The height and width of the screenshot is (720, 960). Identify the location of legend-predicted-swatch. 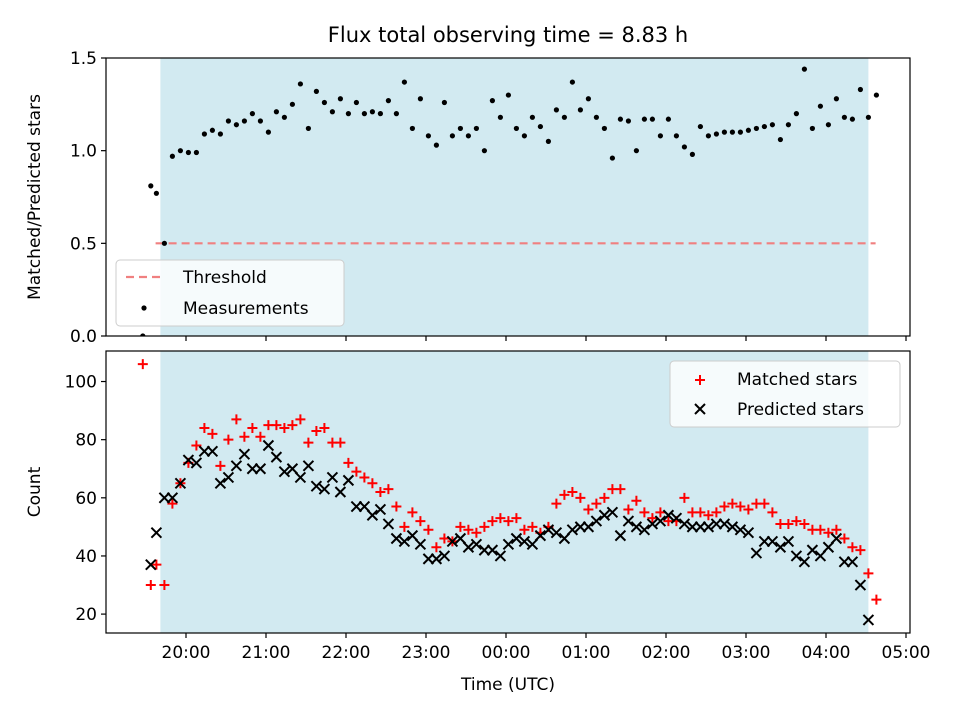
(700, 409).